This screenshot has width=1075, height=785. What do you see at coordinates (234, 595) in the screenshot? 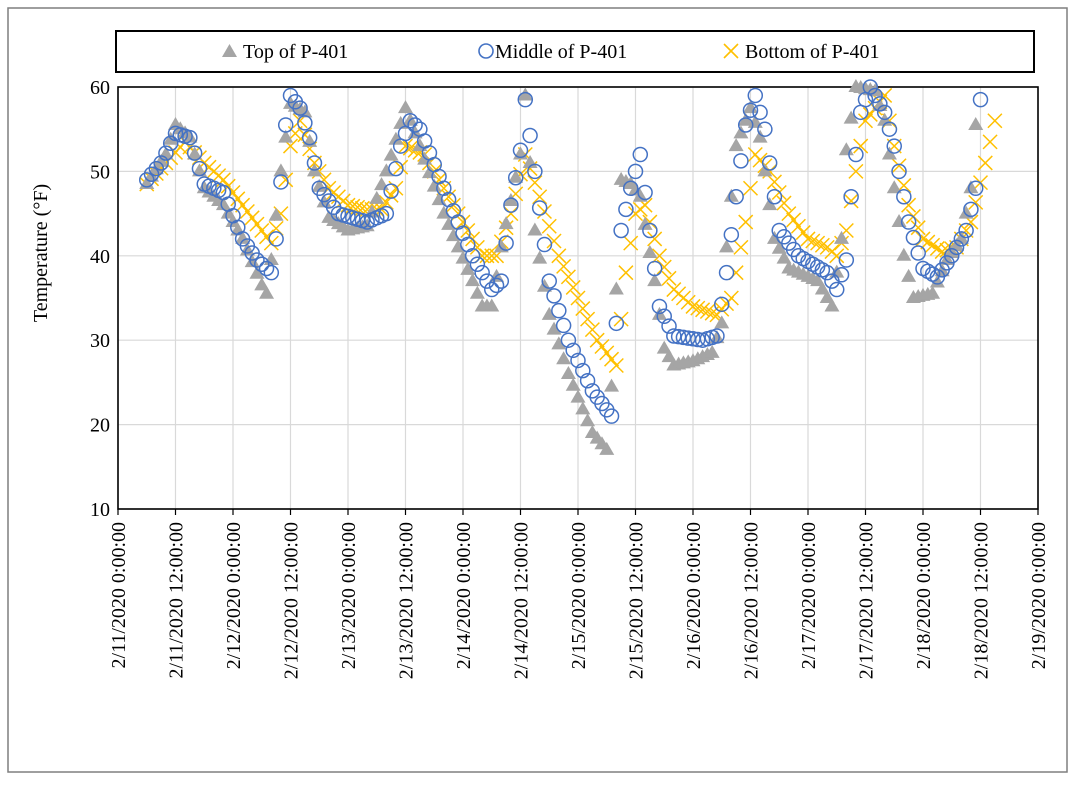
I see `x-tick-label: 2/12/2020 0:00:00` at bounding box center [234, 595].